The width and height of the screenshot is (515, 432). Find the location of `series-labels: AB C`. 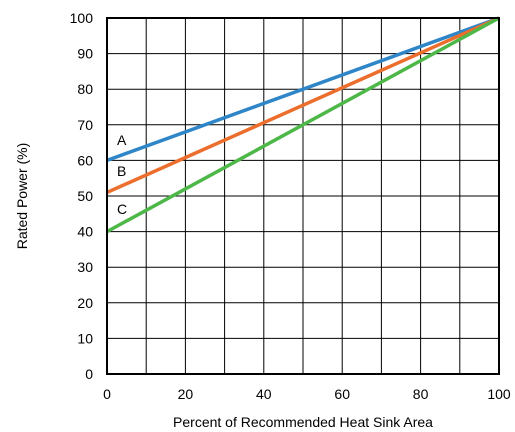

series-labels: AB C is located at coordinates (122, 174).